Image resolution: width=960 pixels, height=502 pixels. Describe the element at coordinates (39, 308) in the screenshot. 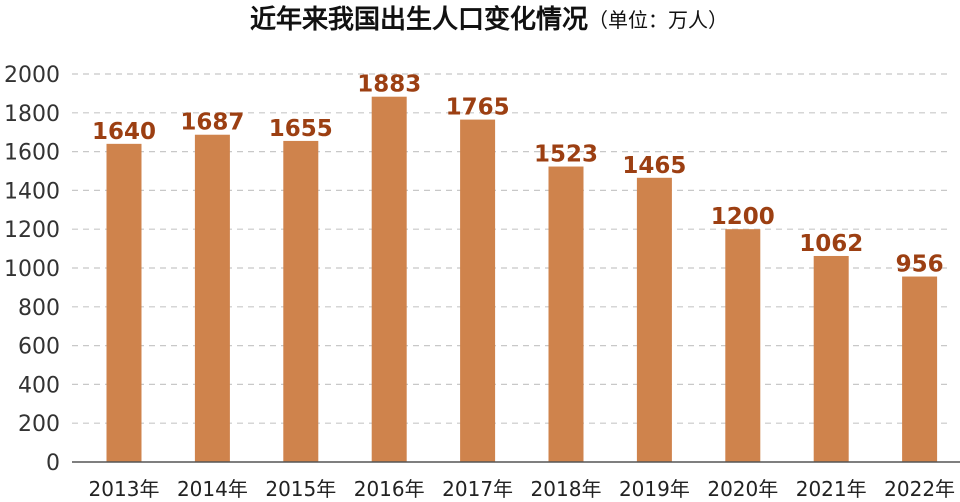

I see `y-tick-label: 800` at that location.